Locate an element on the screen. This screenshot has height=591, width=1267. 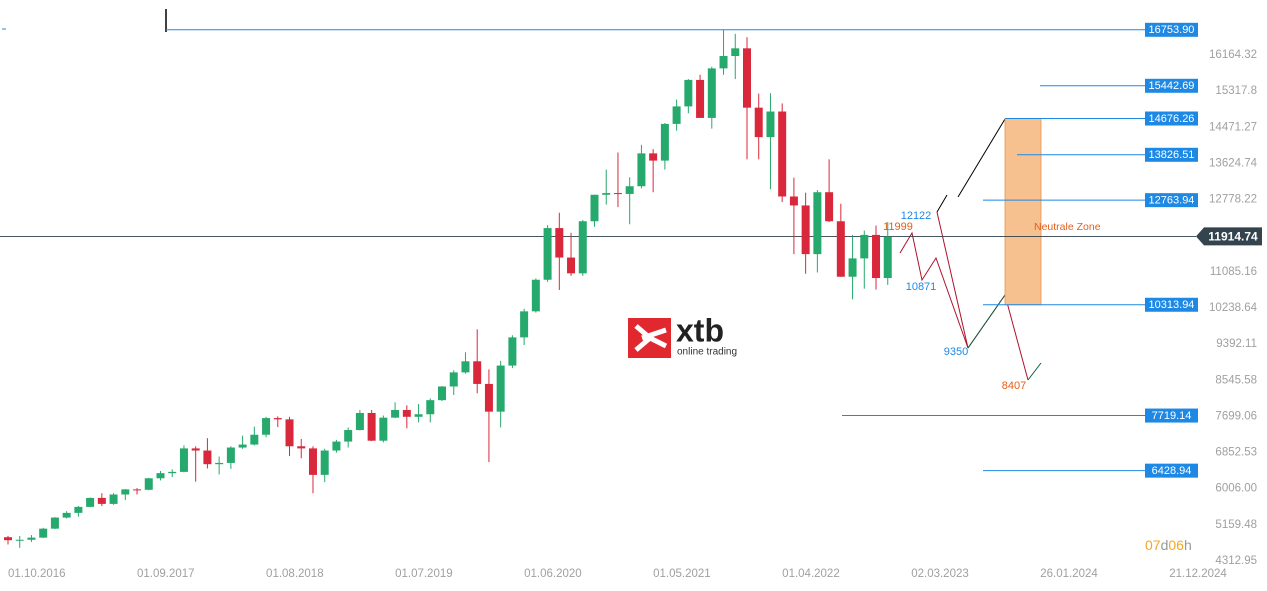
level-label: 13826.51 is located at coordinates (1172, 155).